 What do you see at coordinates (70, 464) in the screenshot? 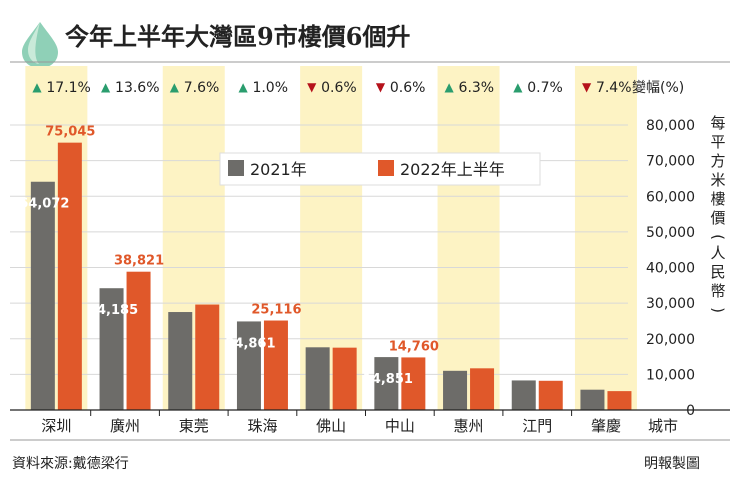
I see `source-note: 資料來源:戴德梁行` at bounding box center [70, 464].